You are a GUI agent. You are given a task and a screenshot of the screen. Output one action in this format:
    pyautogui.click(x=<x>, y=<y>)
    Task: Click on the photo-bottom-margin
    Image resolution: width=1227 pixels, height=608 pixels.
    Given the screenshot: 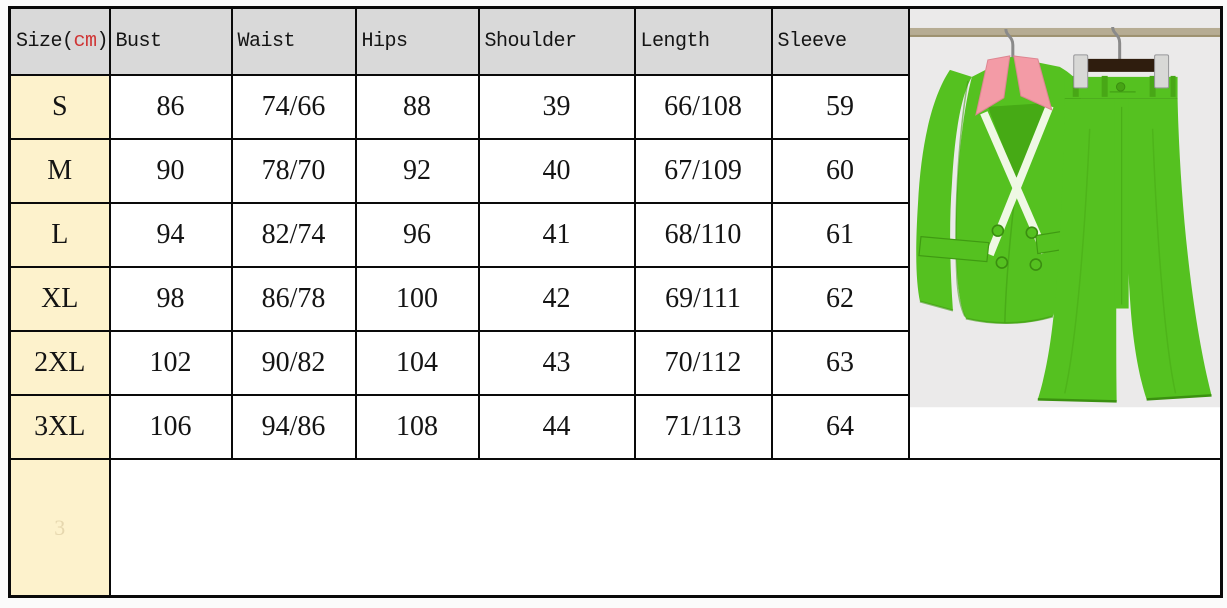 What is the action you would take?
    pyautogui.click(x=1065, y=432)
    